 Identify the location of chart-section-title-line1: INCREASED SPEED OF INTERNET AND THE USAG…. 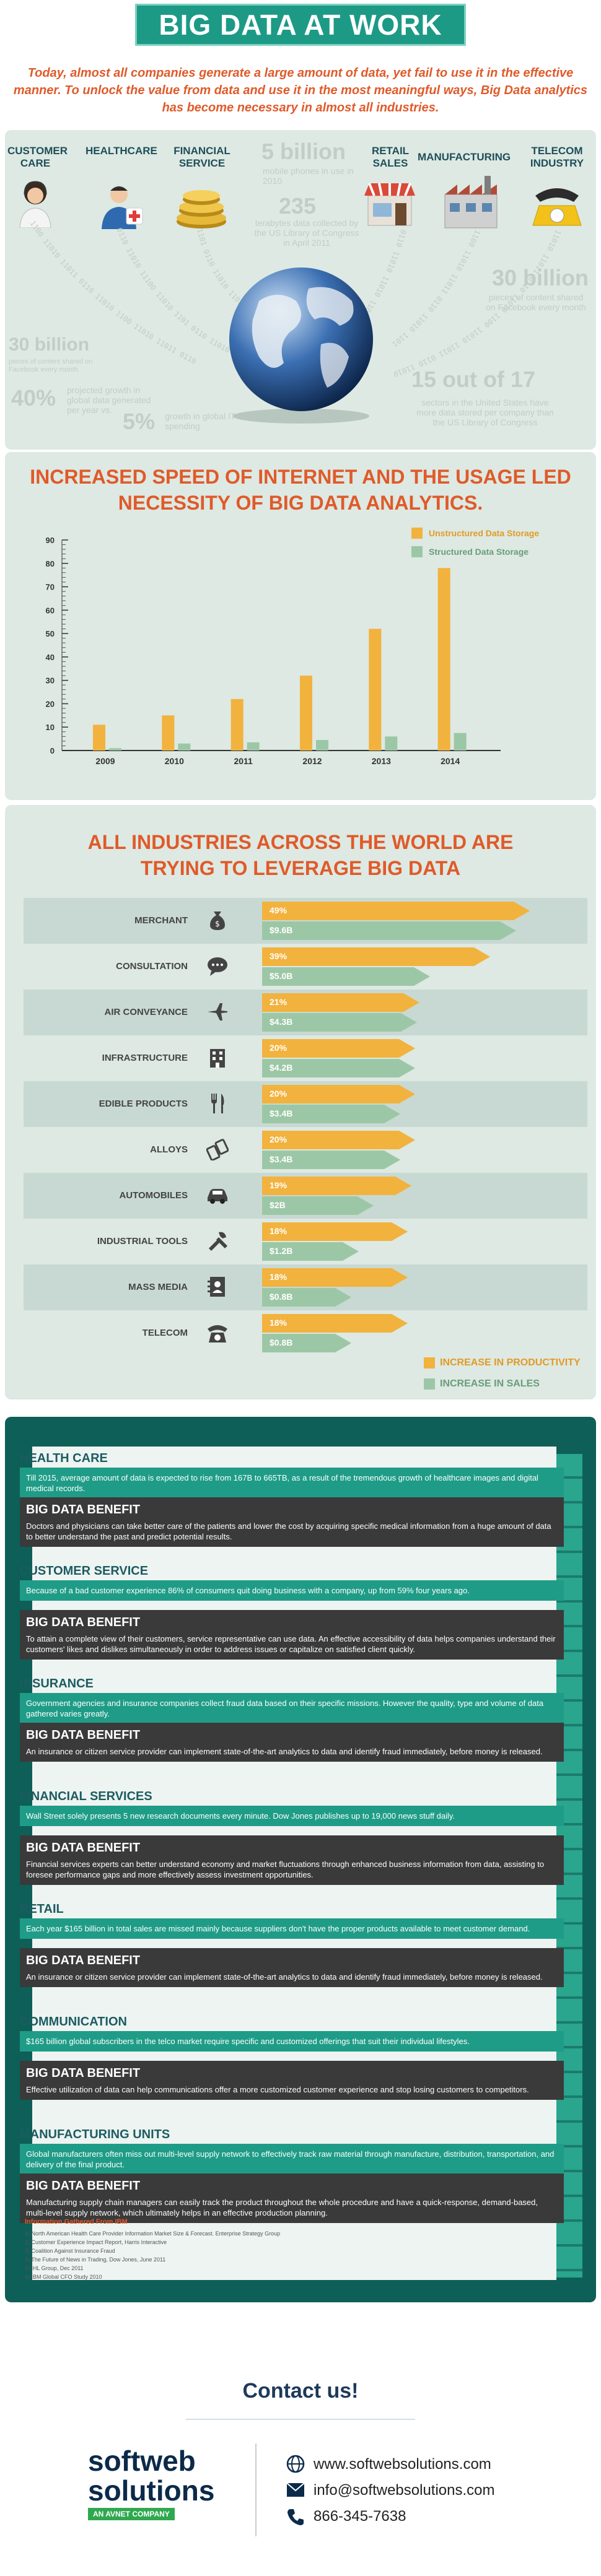
(300, 477).